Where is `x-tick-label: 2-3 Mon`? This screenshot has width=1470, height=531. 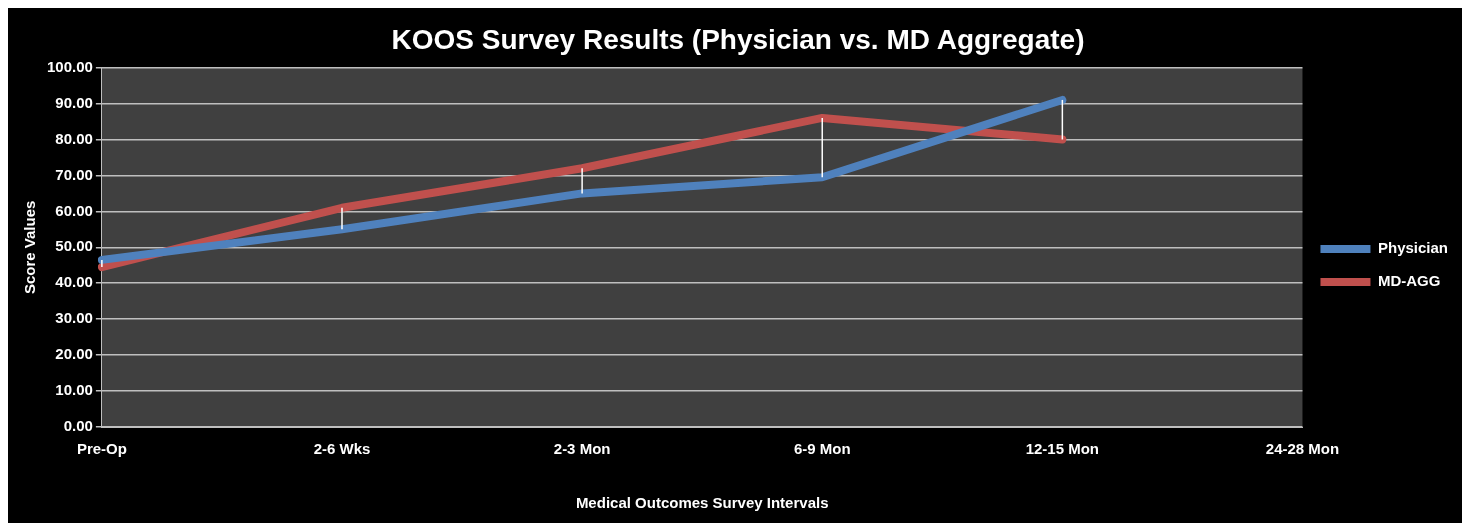 x-tick-label: 2-3 Mon is located at coordinates (582, 449).